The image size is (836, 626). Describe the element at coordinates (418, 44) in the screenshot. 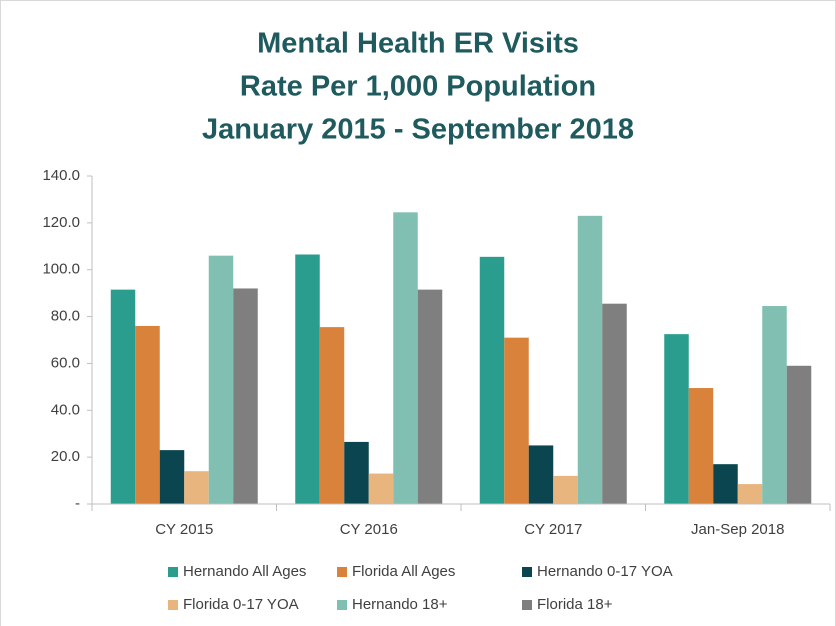

I see `chart-title: Mental Health ER Visits` at that location.